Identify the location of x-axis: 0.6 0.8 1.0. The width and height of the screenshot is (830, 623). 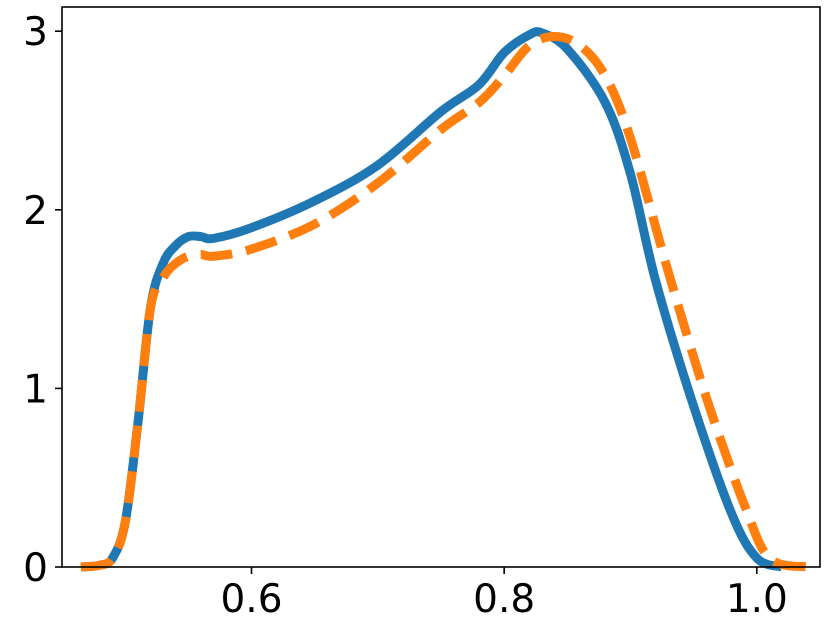
(504, 594).